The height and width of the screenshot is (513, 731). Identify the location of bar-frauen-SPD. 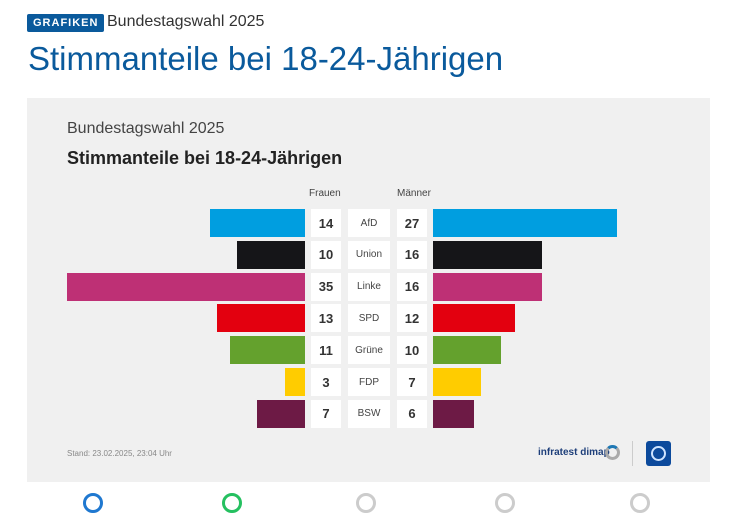
(260, 318).